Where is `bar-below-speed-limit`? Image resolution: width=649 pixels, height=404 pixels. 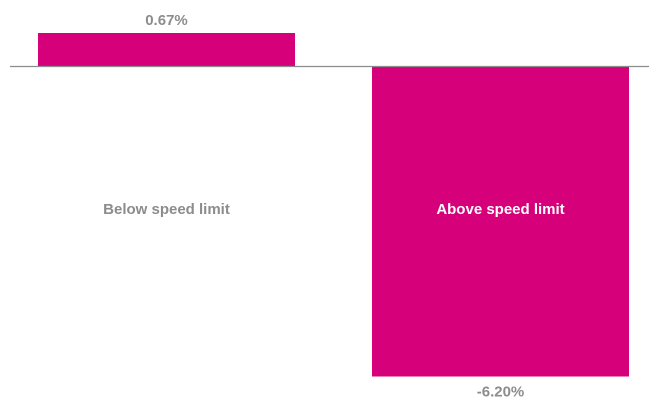 bar-below-speed-limit is located at coordinates (166, 50).